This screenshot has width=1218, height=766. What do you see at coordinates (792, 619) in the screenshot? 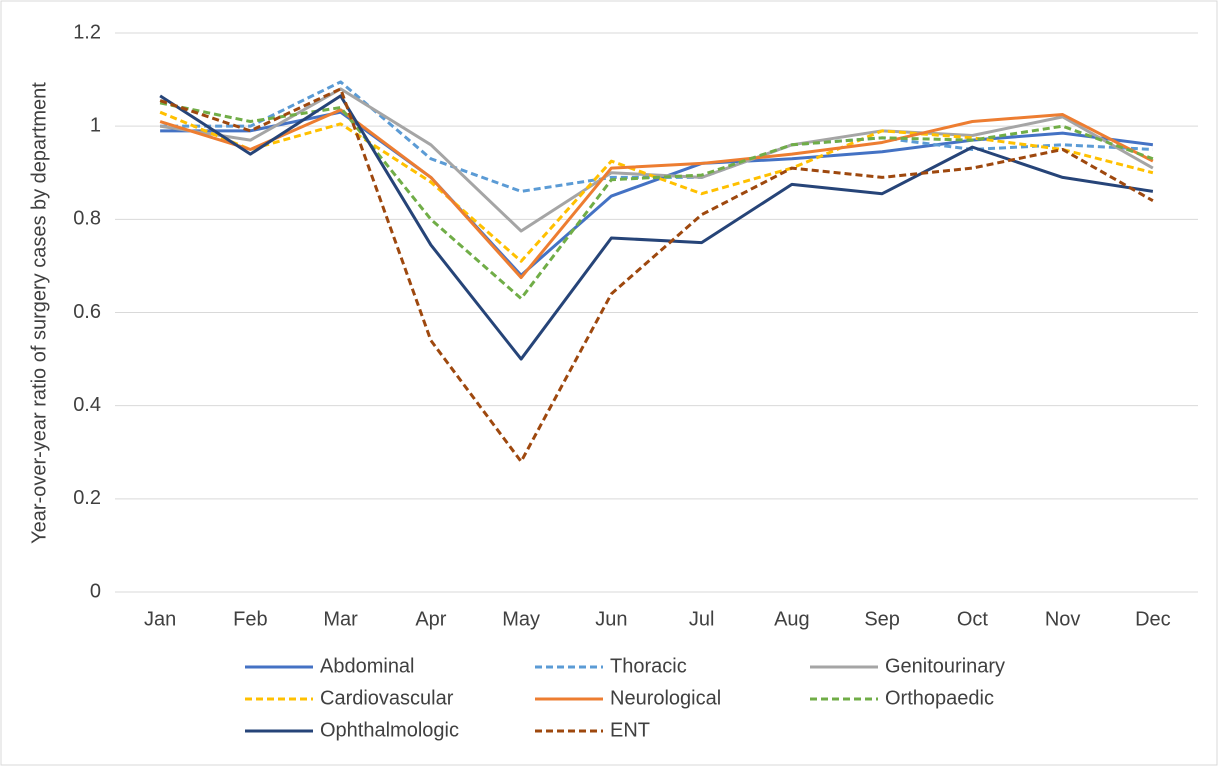
I see `x-tick-label: Aug` at bounding box center [792, 619].